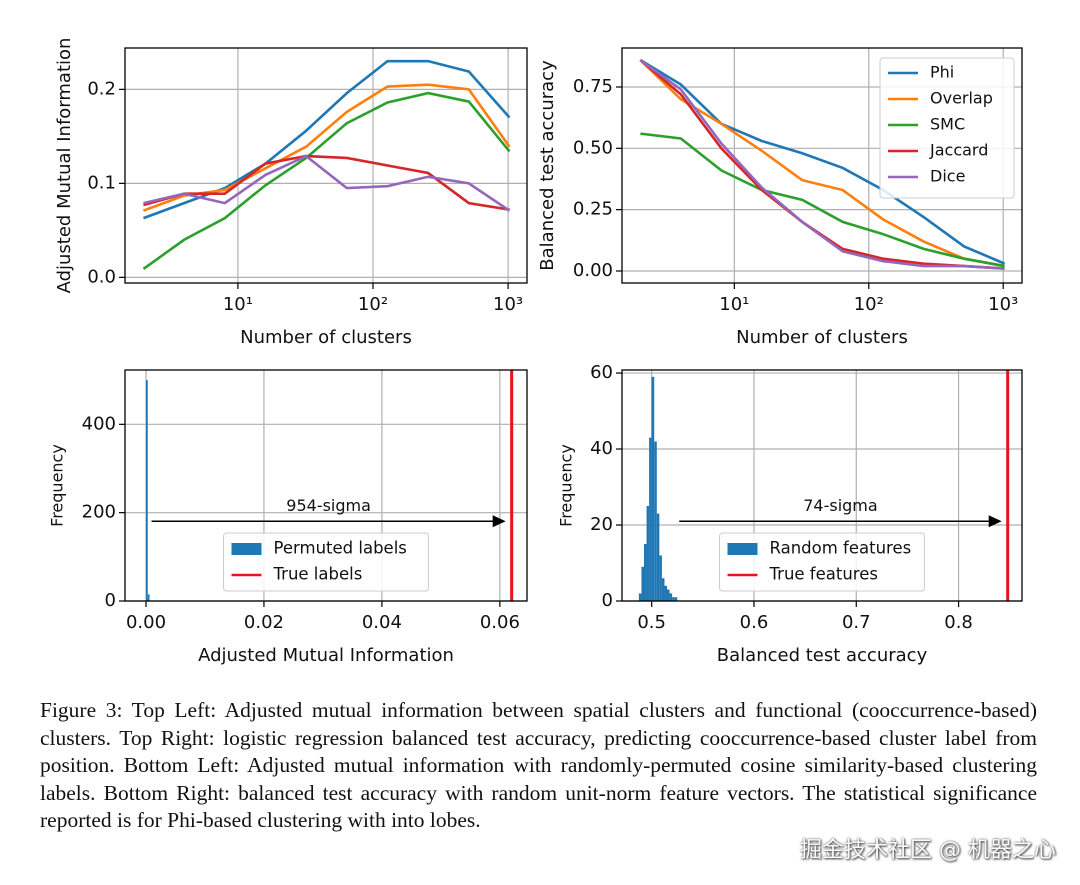 The image size is (1080, 885). Describe the element at coordinates (928, 850) in the screenshot. I see `watermark: 掘金技术社区 @ 机器之心` at that location.